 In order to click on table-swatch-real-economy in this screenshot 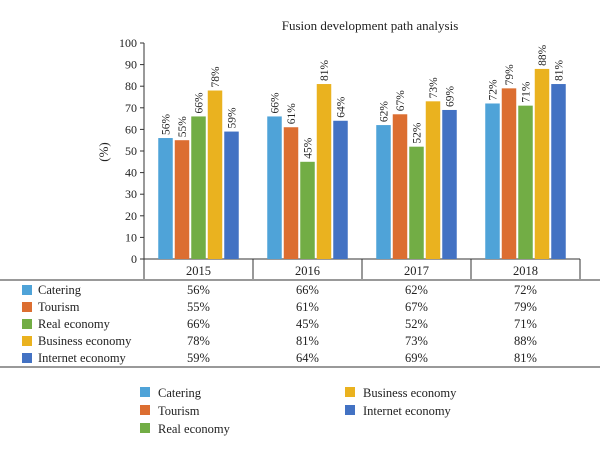, I will do `click(27, 324)`.